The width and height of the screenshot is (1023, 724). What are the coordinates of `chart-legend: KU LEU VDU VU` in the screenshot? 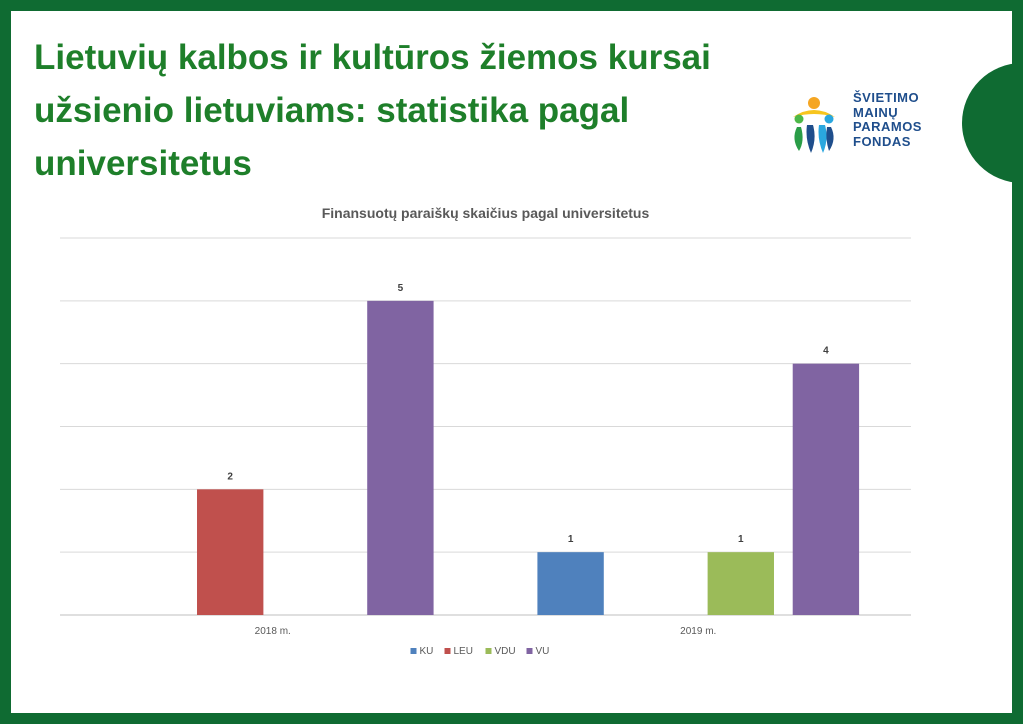 It's located at (480, 651).